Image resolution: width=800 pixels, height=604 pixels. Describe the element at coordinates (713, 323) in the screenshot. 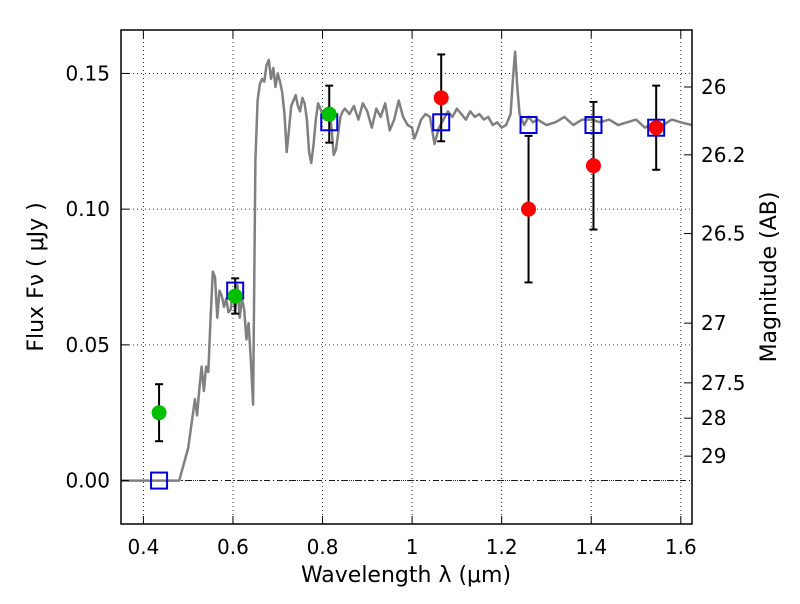

I see `magnitude-tick-label-3: 27` at that location.